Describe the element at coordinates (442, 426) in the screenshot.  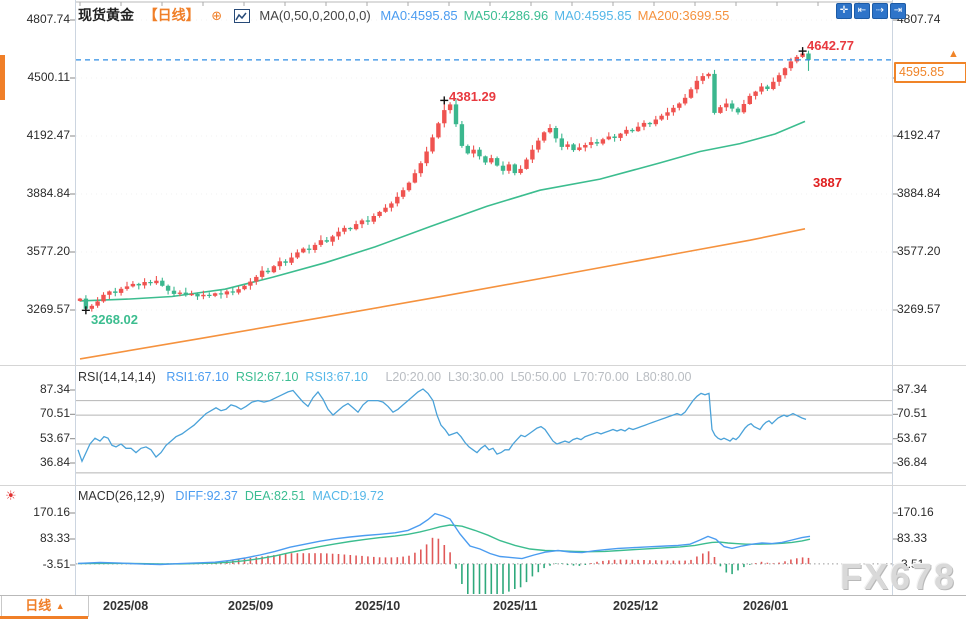
I see `rsi-line` at that location.